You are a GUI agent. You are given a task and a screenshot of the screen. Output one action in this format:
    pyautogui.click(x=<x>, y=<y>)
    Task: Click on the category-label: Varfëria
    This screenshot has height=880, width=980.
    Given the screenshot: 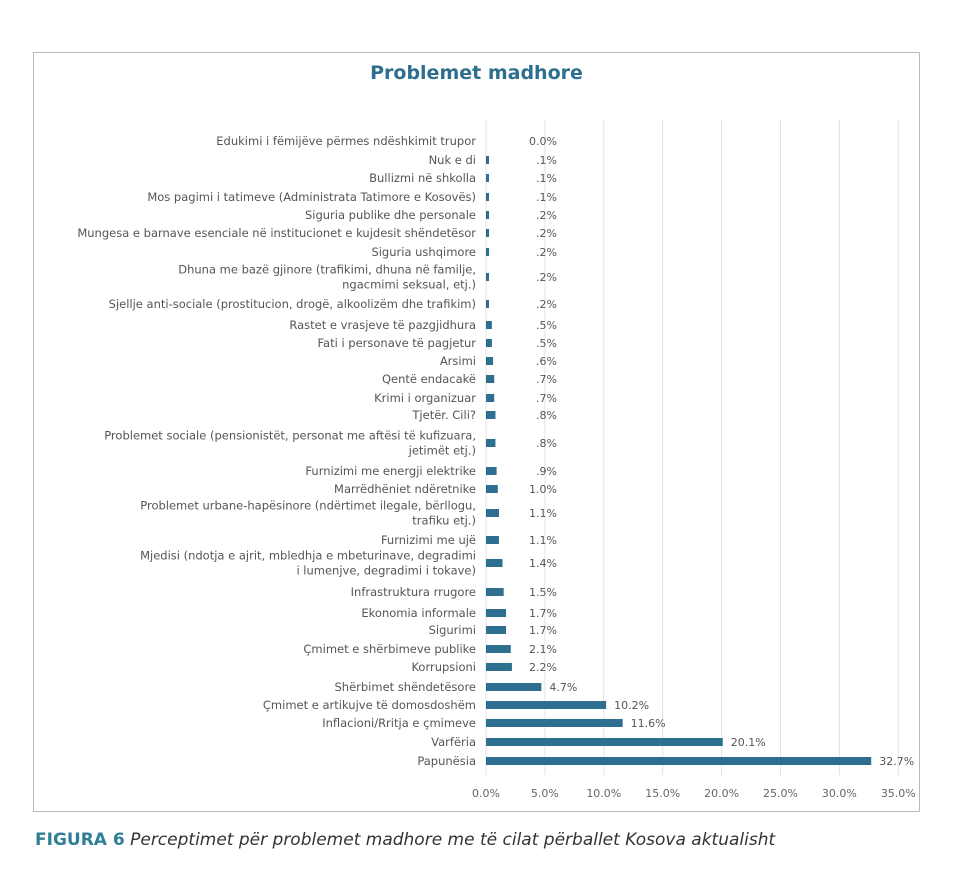 What is the action you would take?
    pyautogui.click(x=453, y=742)
    